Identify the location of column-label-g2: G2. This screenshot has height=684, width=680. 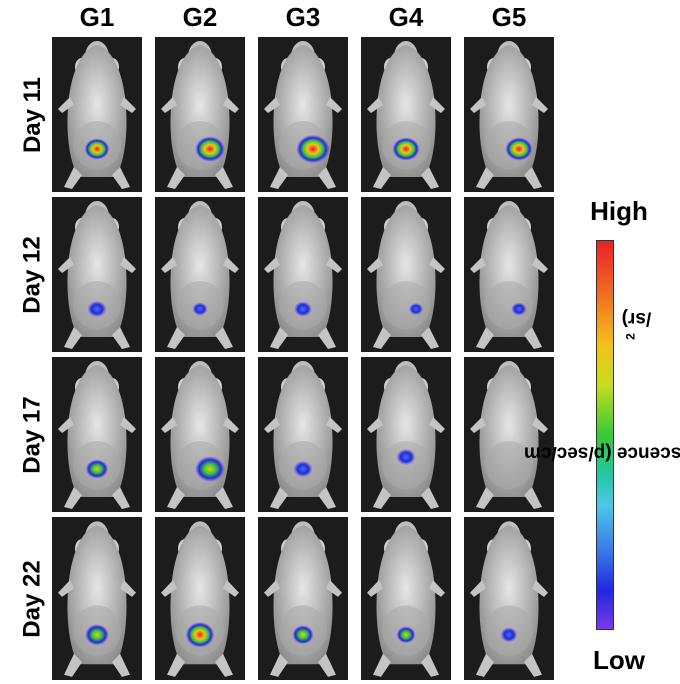
(200, 17).